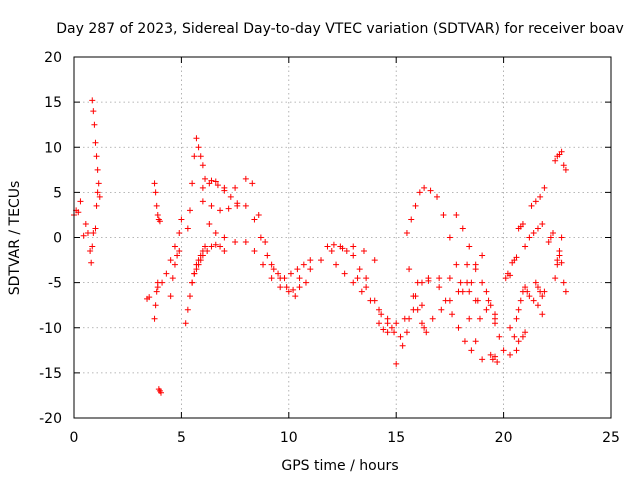 The width and height of the screenshot is (640, 480). What do you see at coordinates (53, 103) in the screenshot?
I see `y-tick-label: 15` at bounding box center [53, 103].